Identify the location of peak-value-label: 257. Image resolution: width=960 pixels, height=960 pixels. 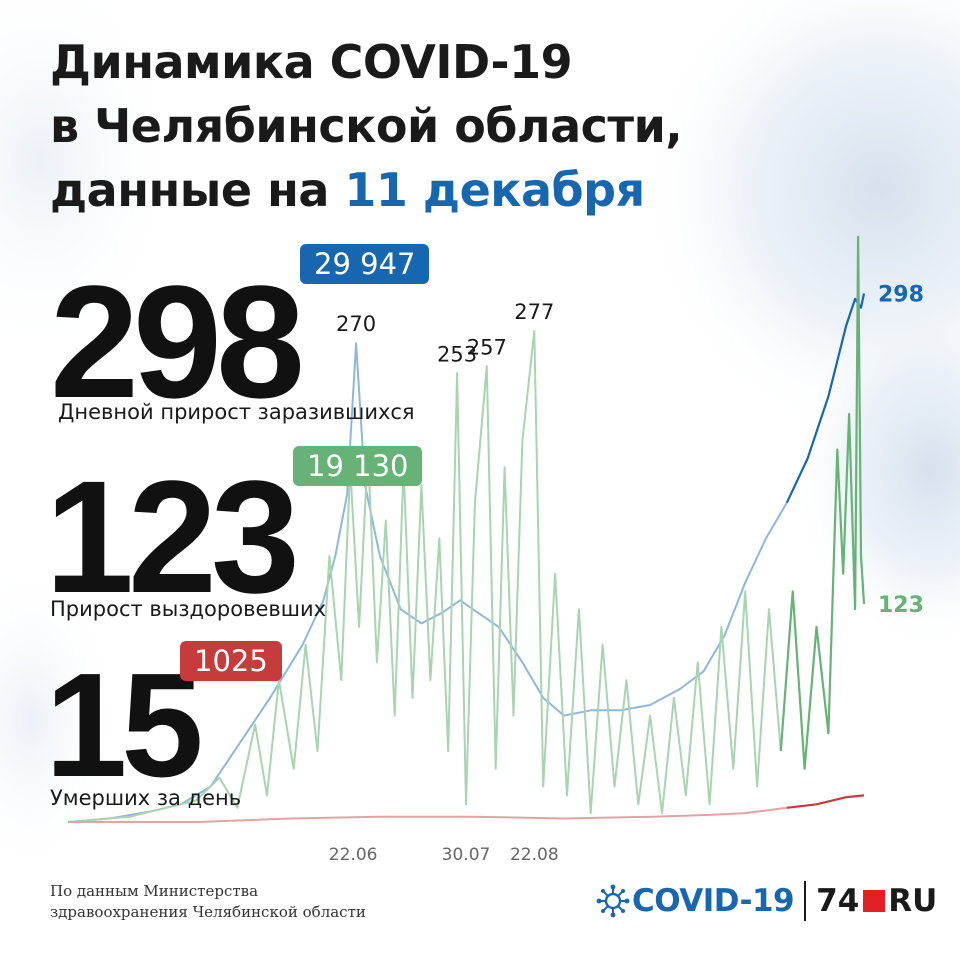
(487, 347).